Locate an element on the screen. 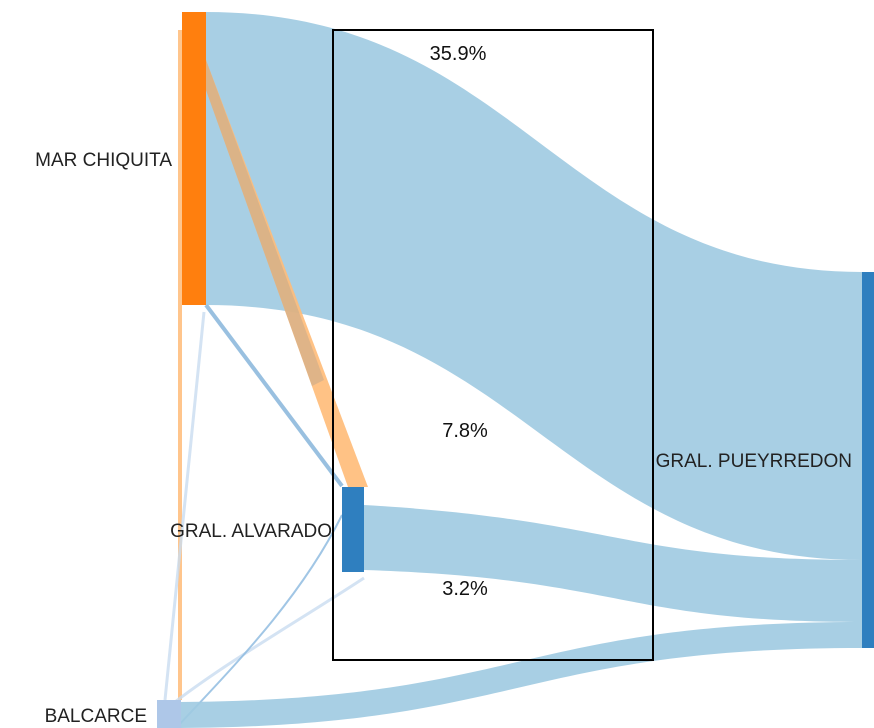  node-mar-chiquita is located at coordinates (194, 158).